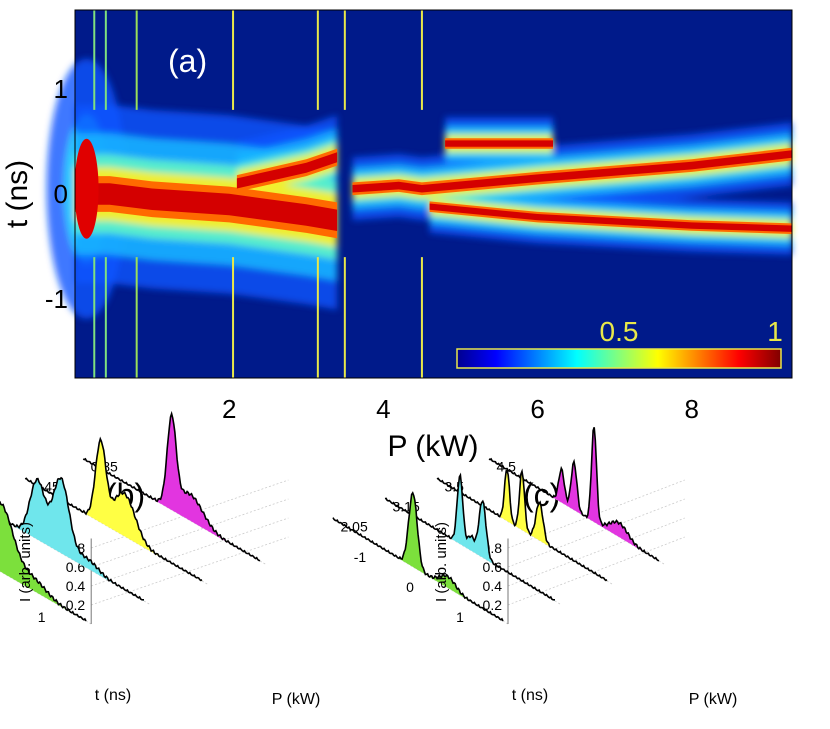 The image size is (830, 729). I want to click on waterfall-power-tick: 2.05, so click(354, 527).